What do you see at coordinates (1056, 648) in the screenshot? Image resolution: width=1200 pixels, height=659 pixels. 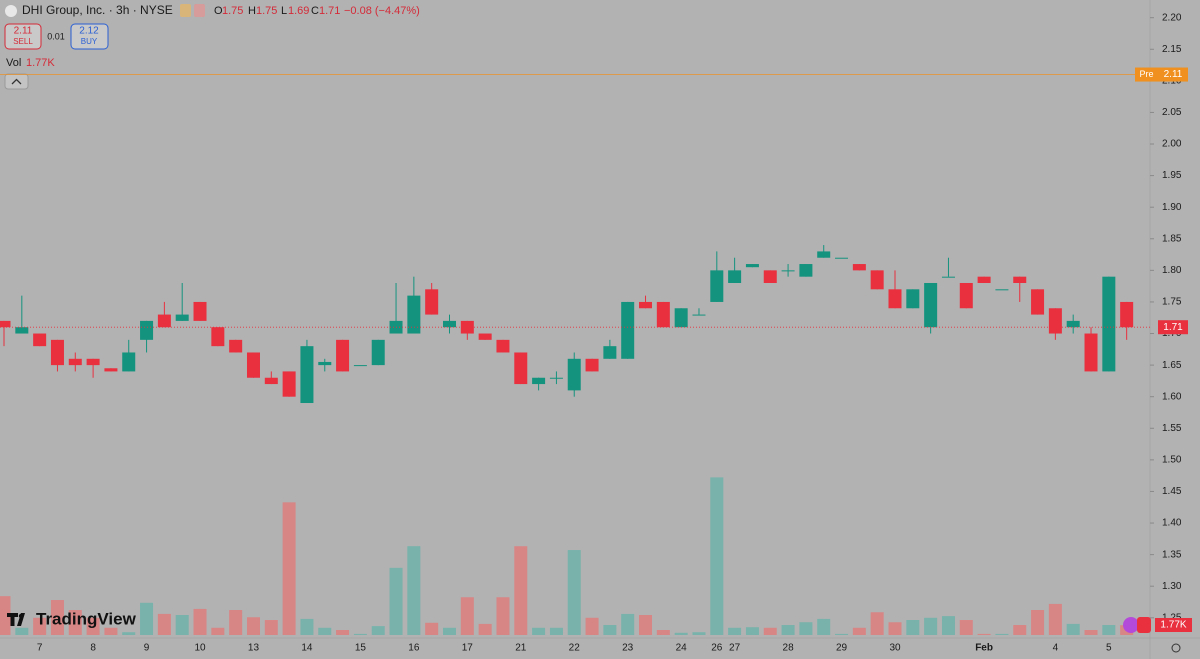 I see `x-tick-label: 4` at bounding box center [1056, 648].